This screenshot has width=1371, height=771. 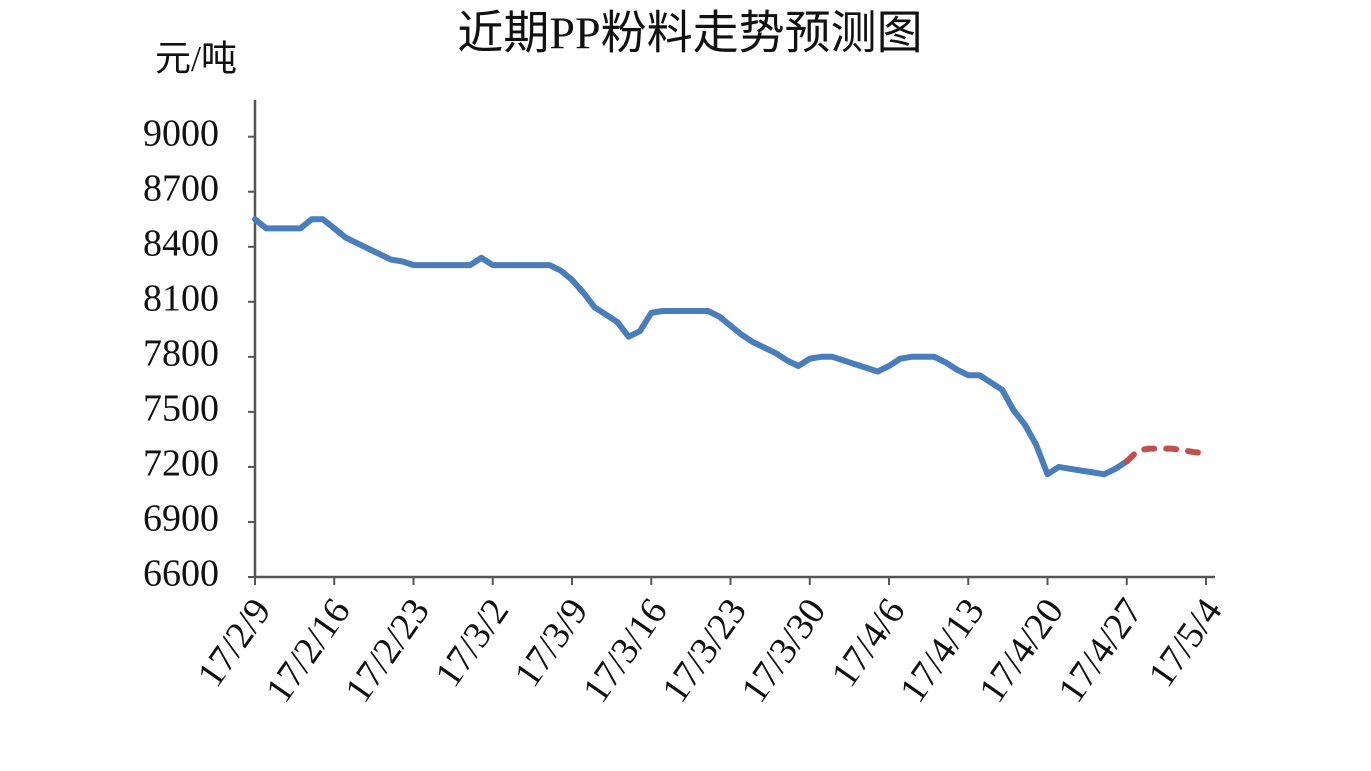 I want to click on x-tick-label: 17/3/2, so click(x=472, y=643).